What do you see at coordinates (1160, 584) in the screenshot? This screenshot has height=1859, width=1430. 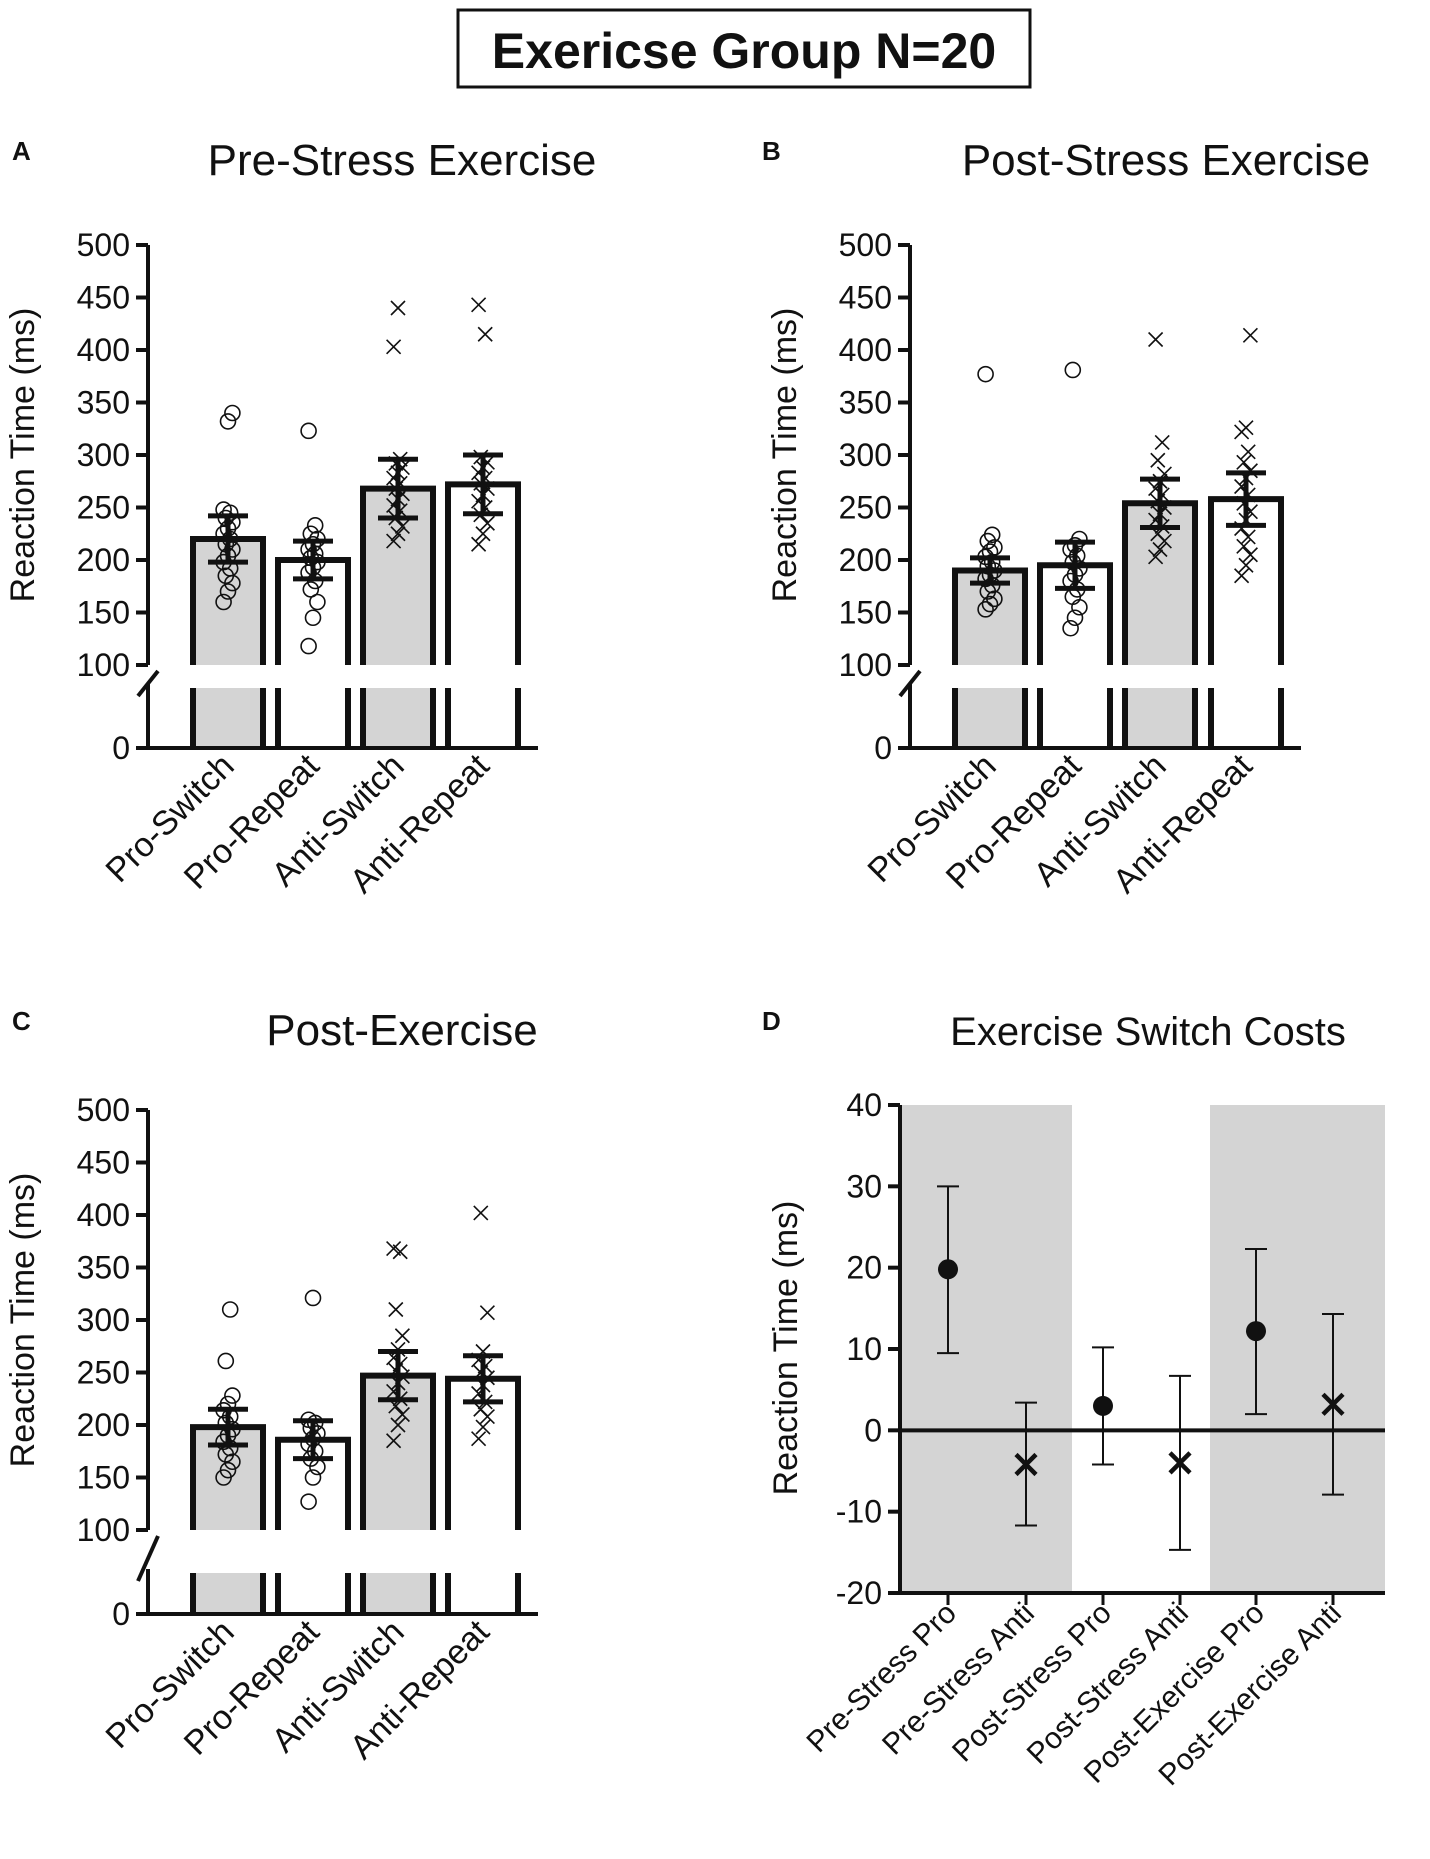 I see `bar-anti-switch` at bounding box center [1160, 584].